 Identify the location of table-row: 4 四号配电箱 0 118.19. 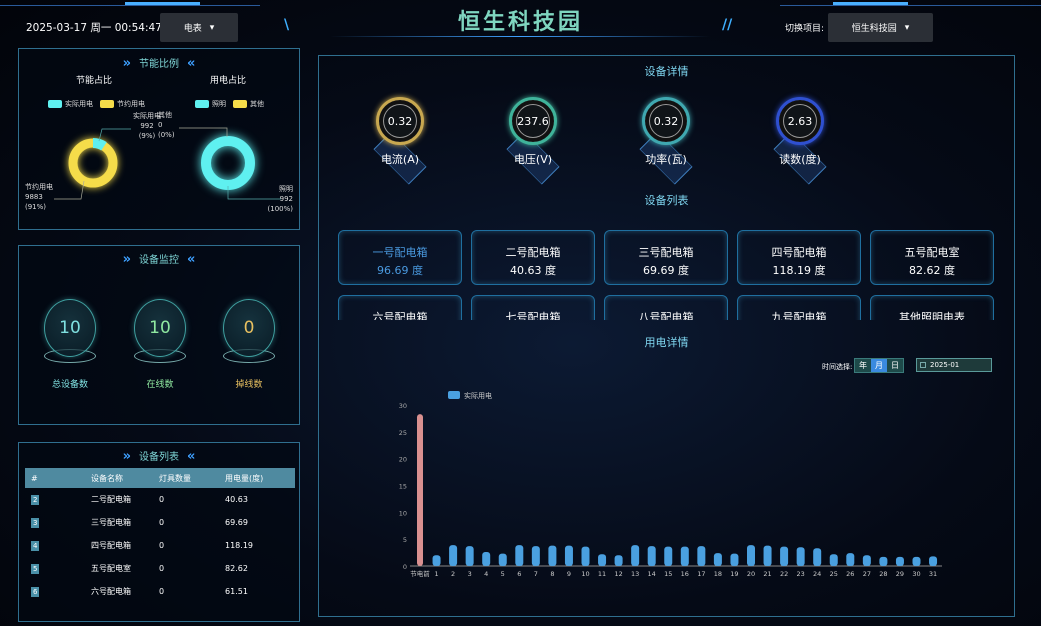
(160, 545).